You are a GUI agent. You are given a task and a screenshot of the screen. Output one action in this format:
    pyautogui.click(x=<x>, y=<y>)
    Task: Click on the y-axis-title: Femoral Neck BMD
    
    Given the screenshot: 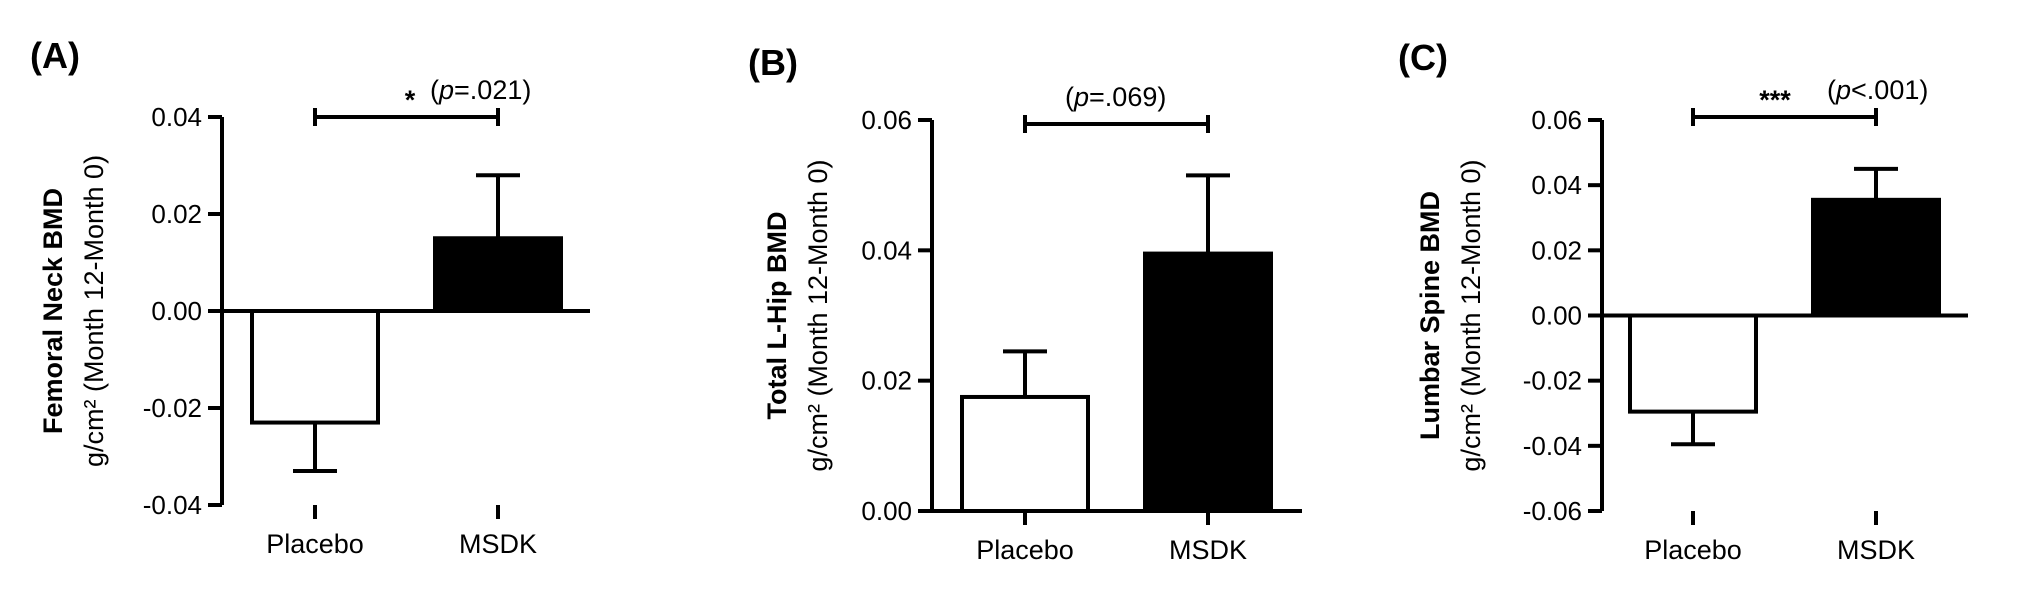 What is the action you would take?
    pyautogui.click(x=53, y=311)
    